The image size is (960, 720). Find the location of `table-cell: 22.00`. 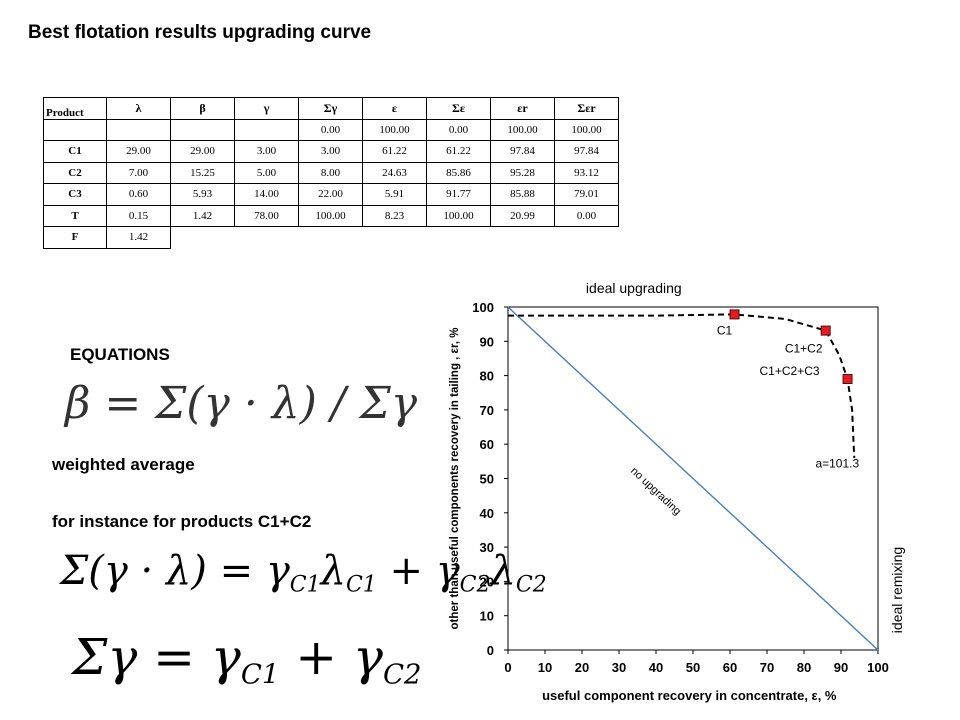

table-cell: 22.00 is located at coordinates (330, 194).